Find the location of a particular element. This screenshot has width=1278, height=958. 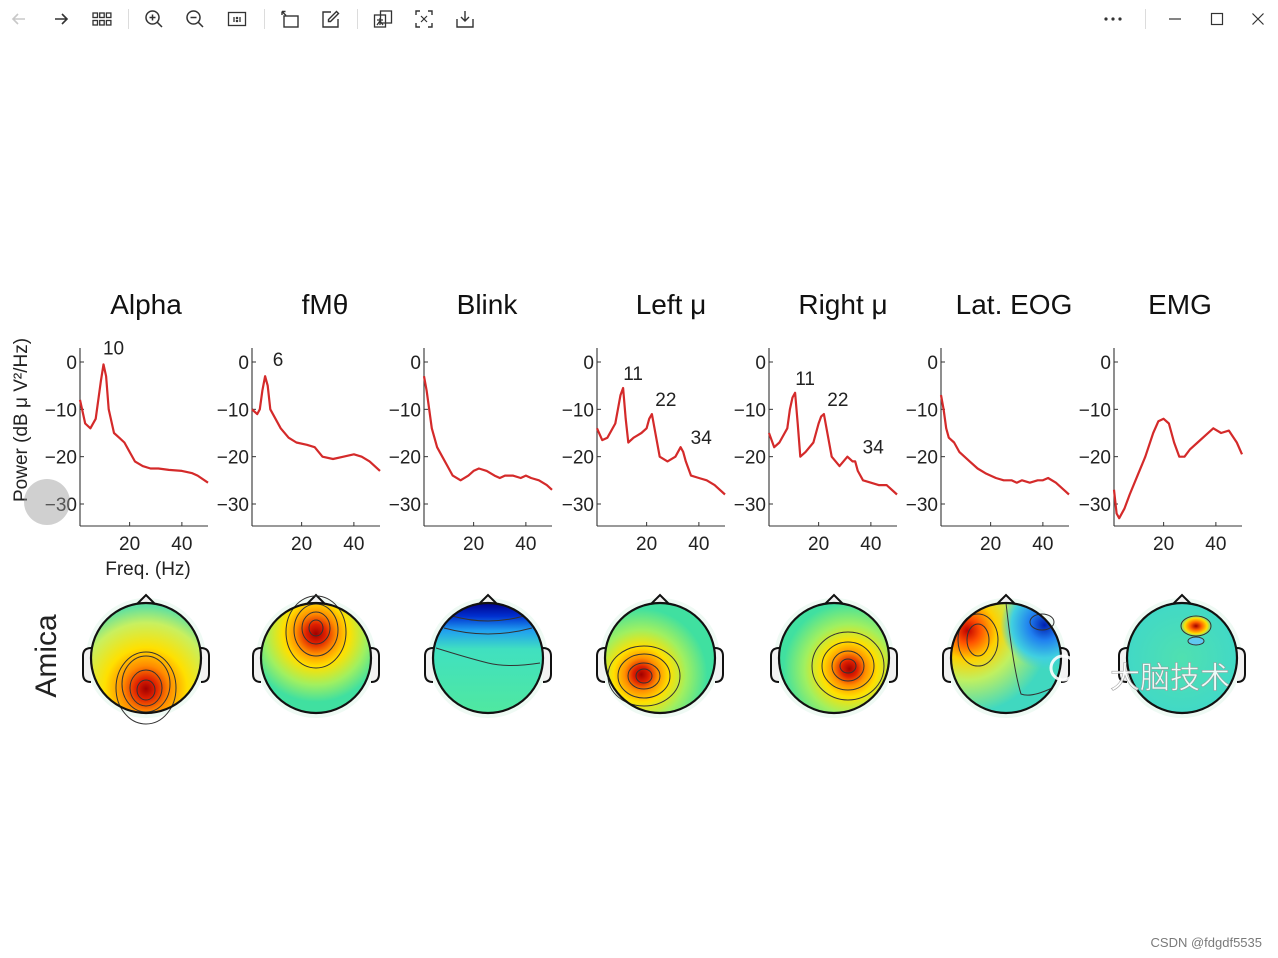

peak-label: 34 is located at coordinates (702, 438).